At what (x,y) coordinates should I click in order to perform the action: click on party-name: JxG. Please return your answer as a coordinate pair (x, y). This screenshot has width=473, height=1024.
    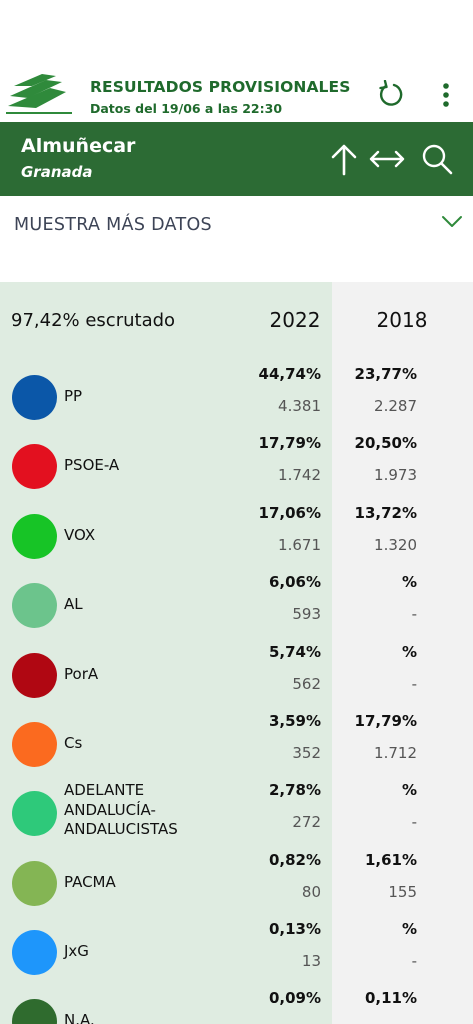
    Looking at the image, I should click on (76, 951).